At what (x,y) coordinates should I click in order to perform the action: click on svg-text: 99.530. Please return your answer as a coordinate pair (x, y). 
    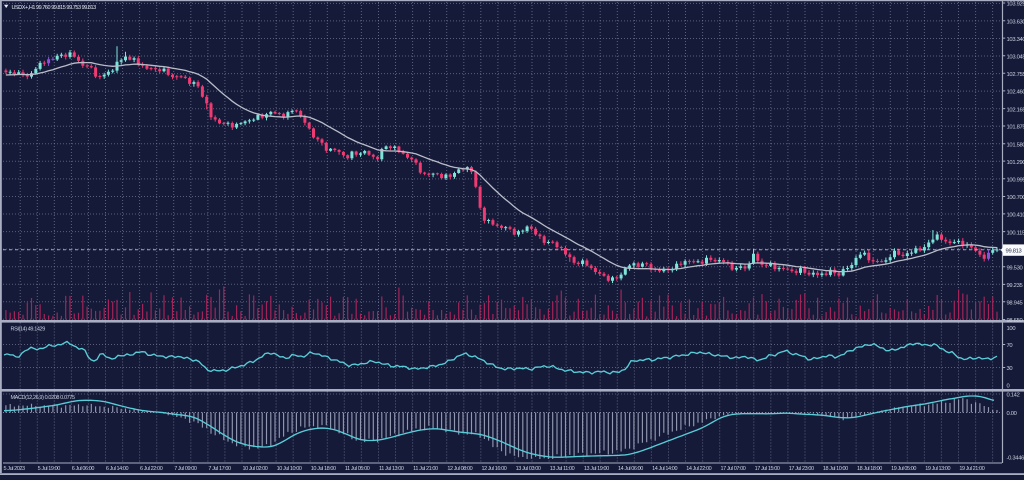
    Looking at the image, I should click on (1015, 268).